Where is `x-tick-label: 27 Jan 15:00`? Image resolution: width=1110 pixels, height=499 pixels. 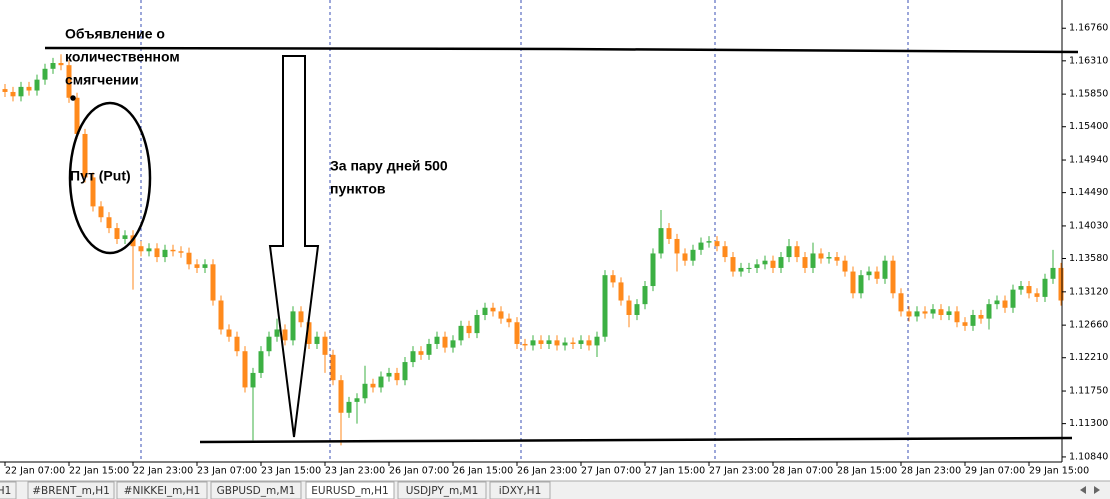
x-tick-label: 27 Jan 15:00 is located at coordinates (675, 471).